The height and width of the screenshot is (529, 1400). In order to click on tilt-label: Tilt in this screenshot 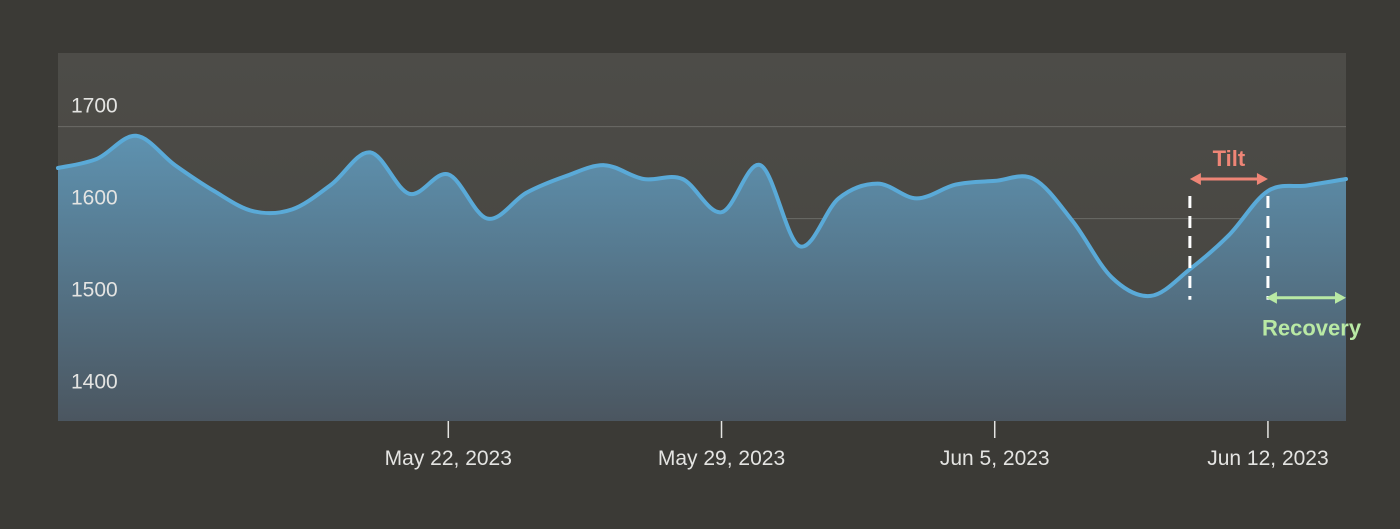, I will do `click(1229, 158)`.